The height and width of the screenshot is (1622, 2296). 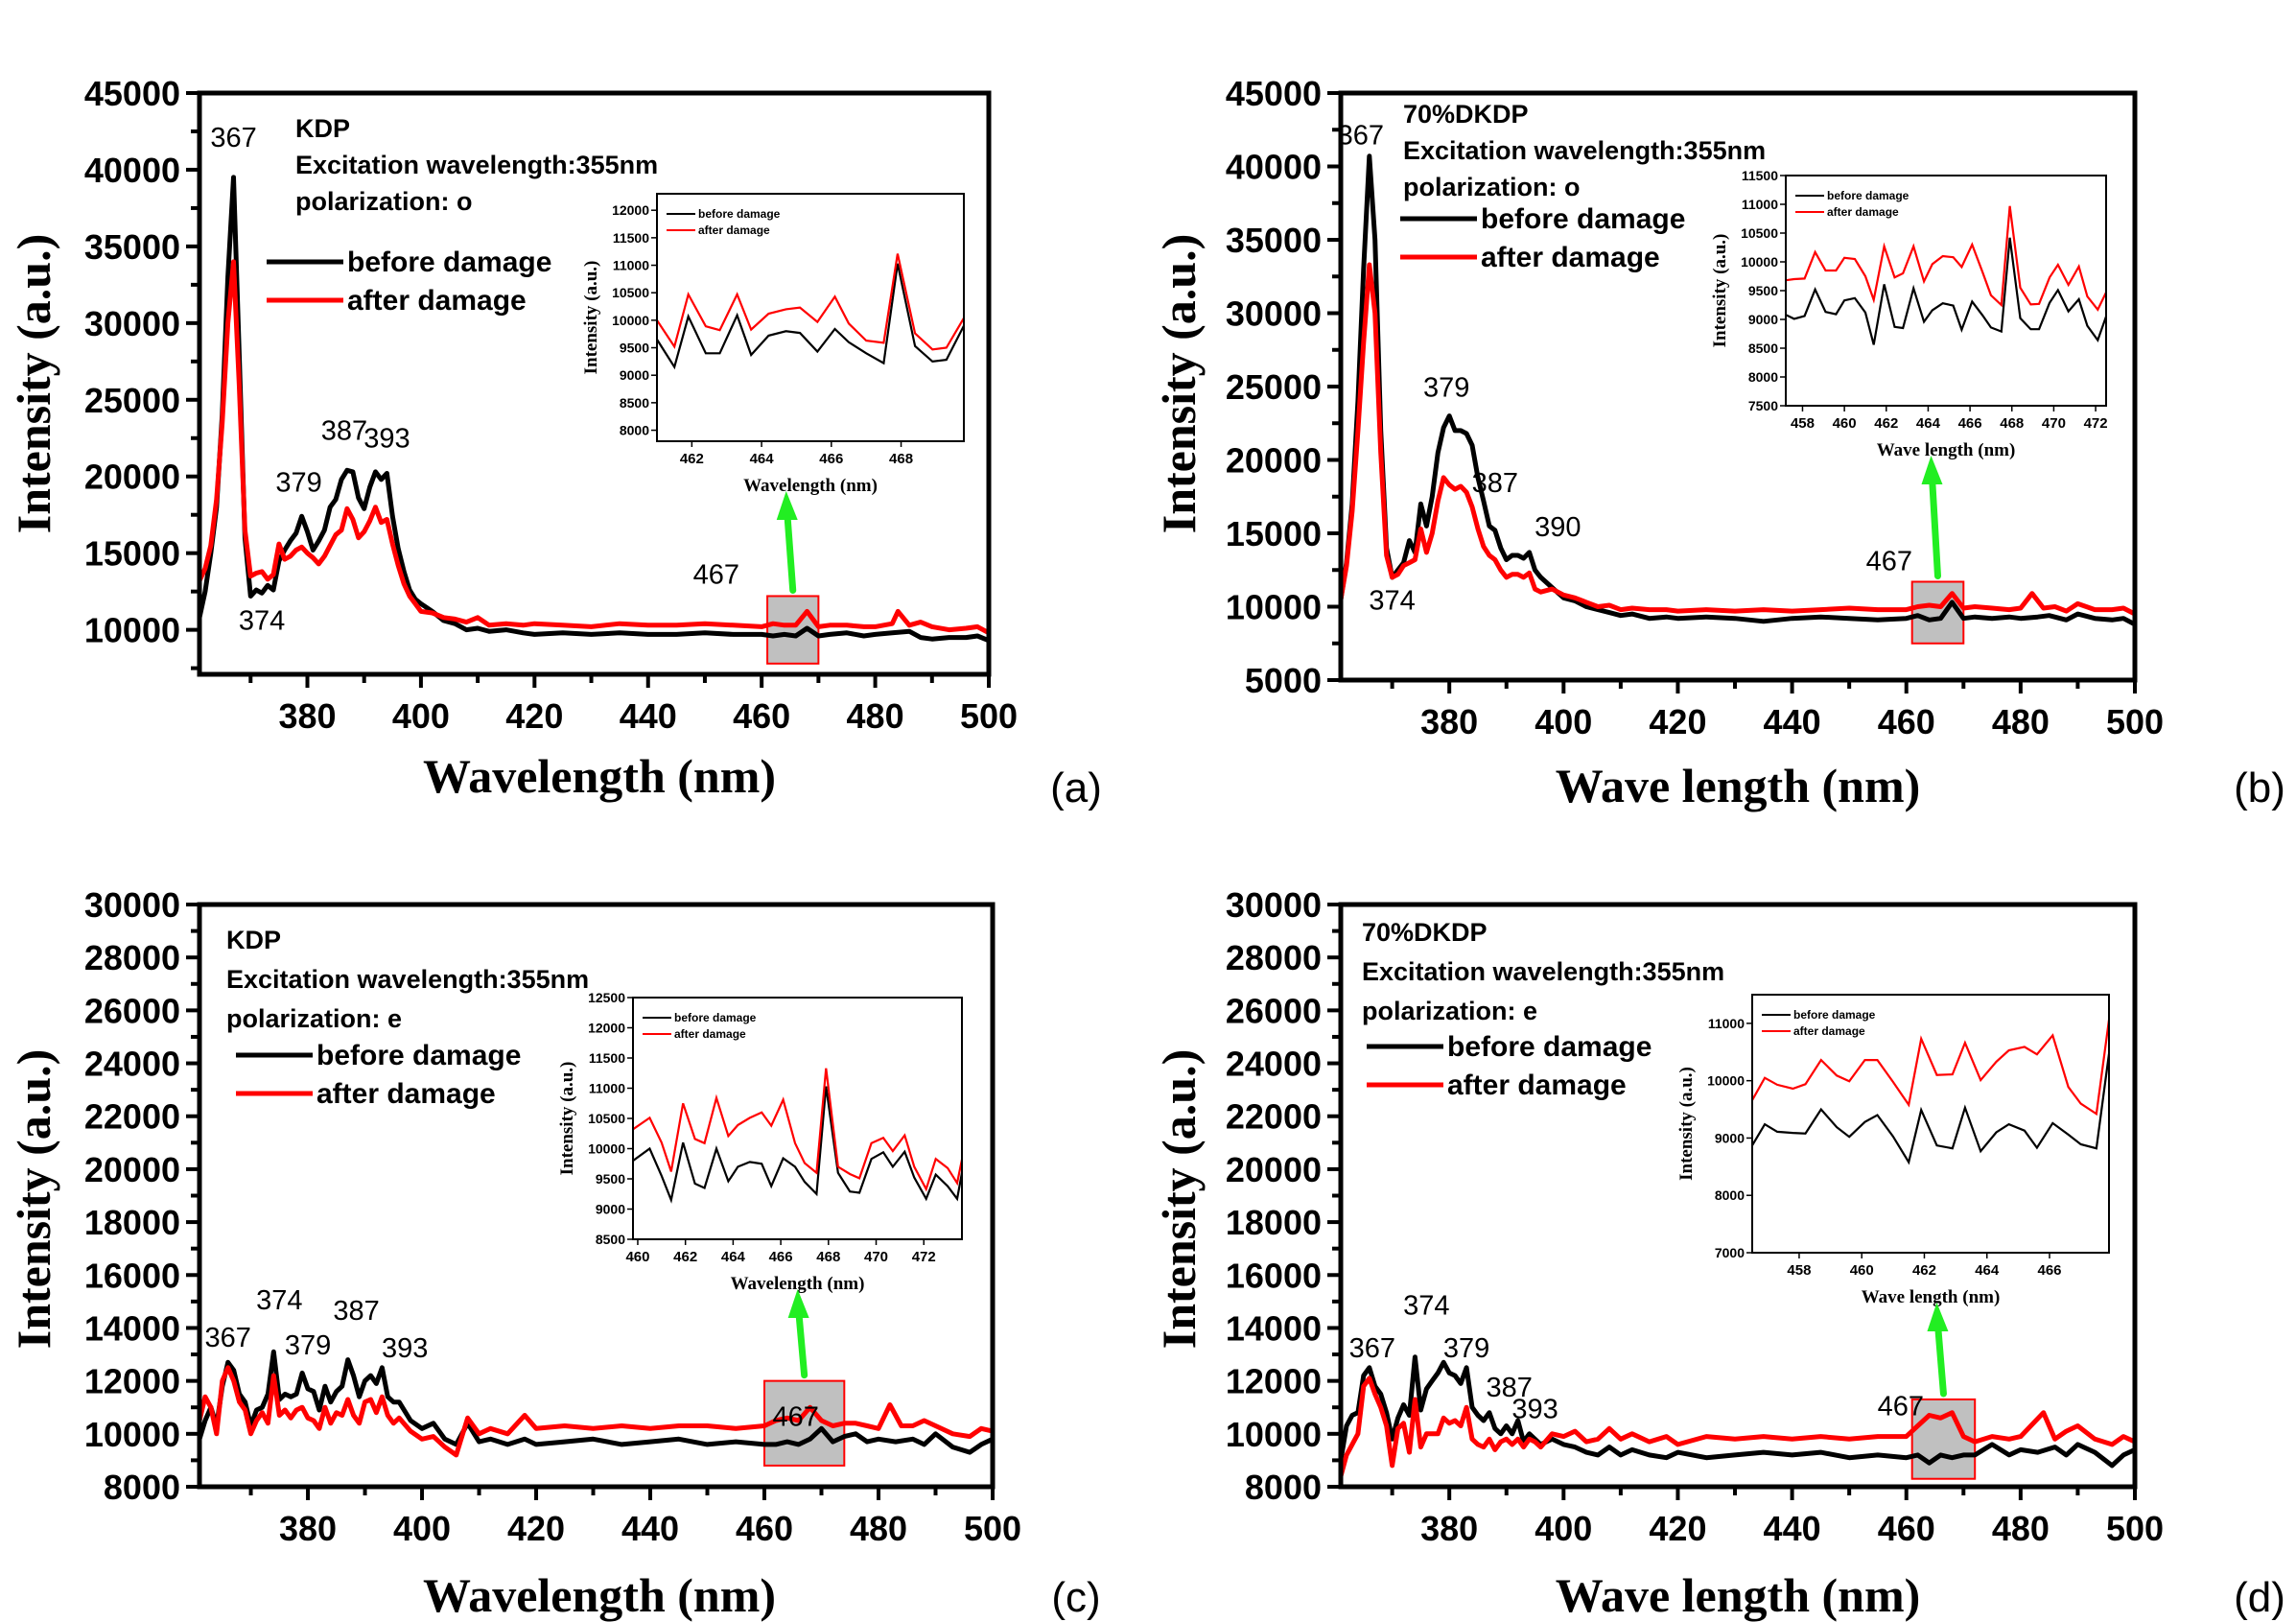 What do you see at coordinates (876, 1257) in the screenshot?
I see `inset-x-tick-label: 470` at bounding box center [876, 1257].